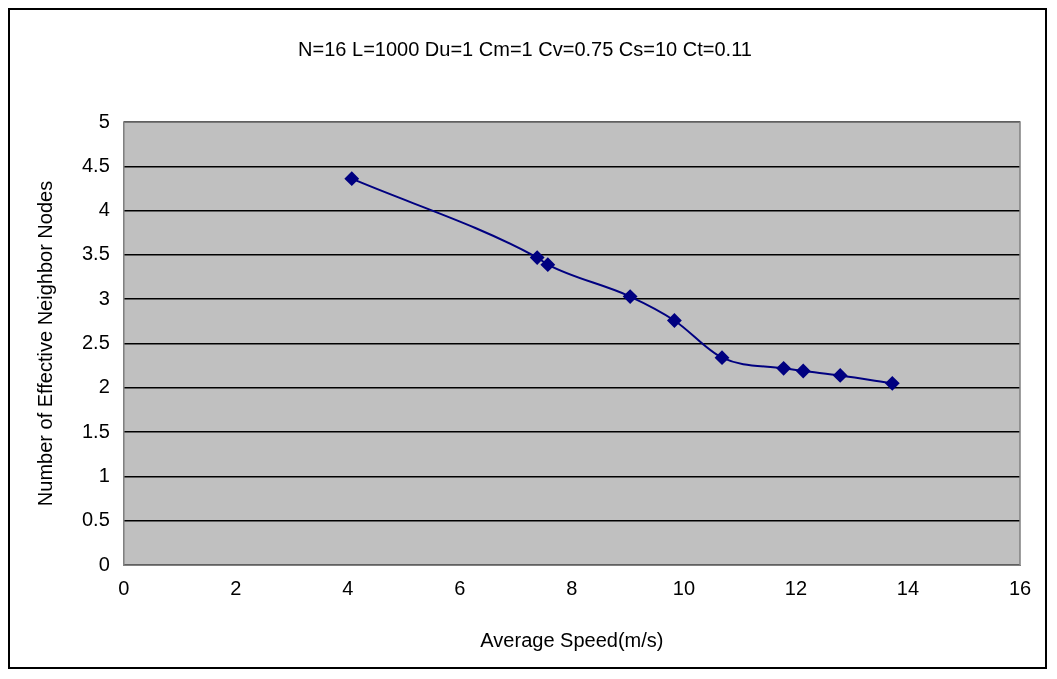 Image resolution: width=1057 pixels, height=679 pixels. What do you see at coordinates (236, 587) in the screenshot?
I see `x-tick-label: 2` at bounding box center [236, 587].